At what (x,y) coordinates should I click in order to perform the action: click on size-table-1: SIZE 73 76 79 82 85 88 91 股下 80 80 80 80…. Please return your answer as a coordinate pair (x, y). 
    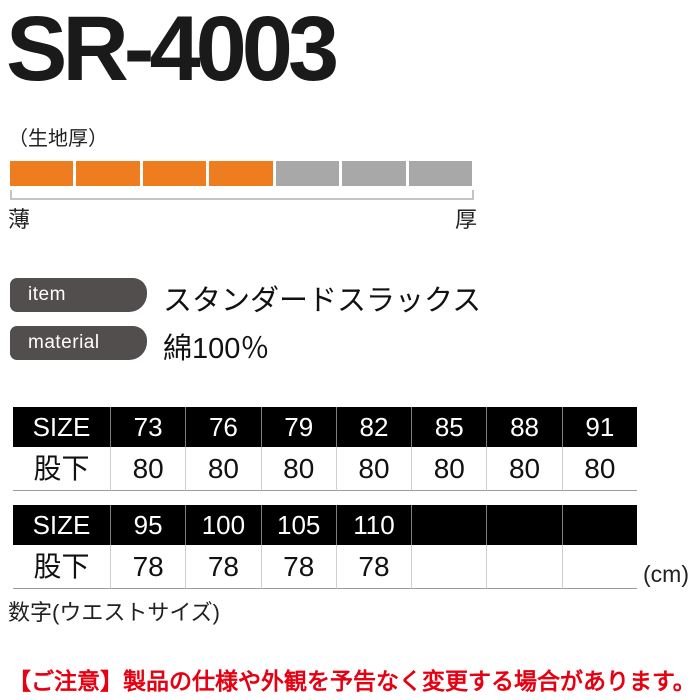
    Looking at the image, I should click on (325, 449).